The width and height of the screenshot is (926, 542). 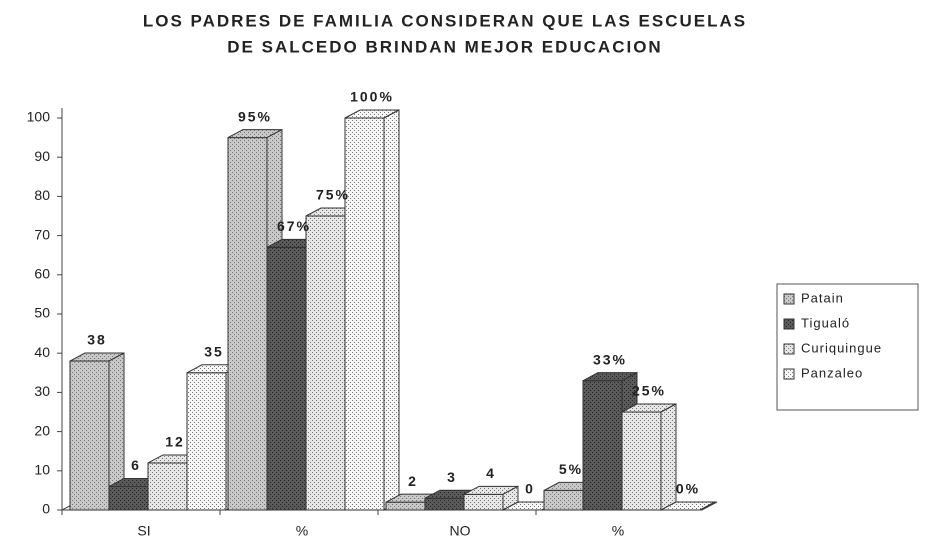 I want to click on value-label: 0, so click(x=530, y=489).